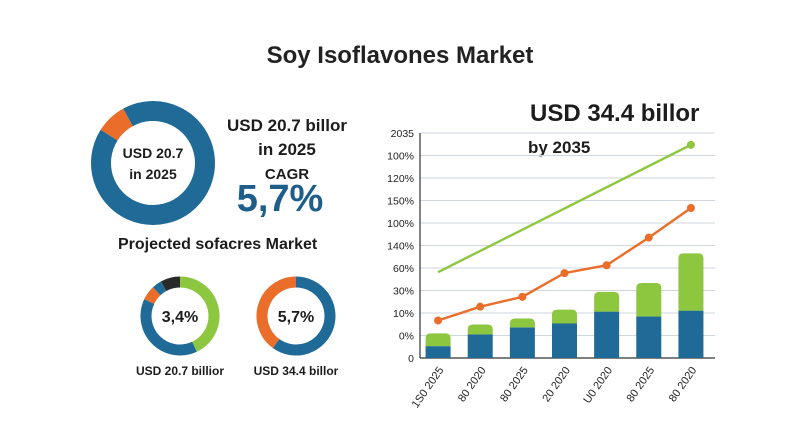  Describe the element at coordinates (598, 385) in the screenshot. I see `x-tick-label: U0 2020` at that location.